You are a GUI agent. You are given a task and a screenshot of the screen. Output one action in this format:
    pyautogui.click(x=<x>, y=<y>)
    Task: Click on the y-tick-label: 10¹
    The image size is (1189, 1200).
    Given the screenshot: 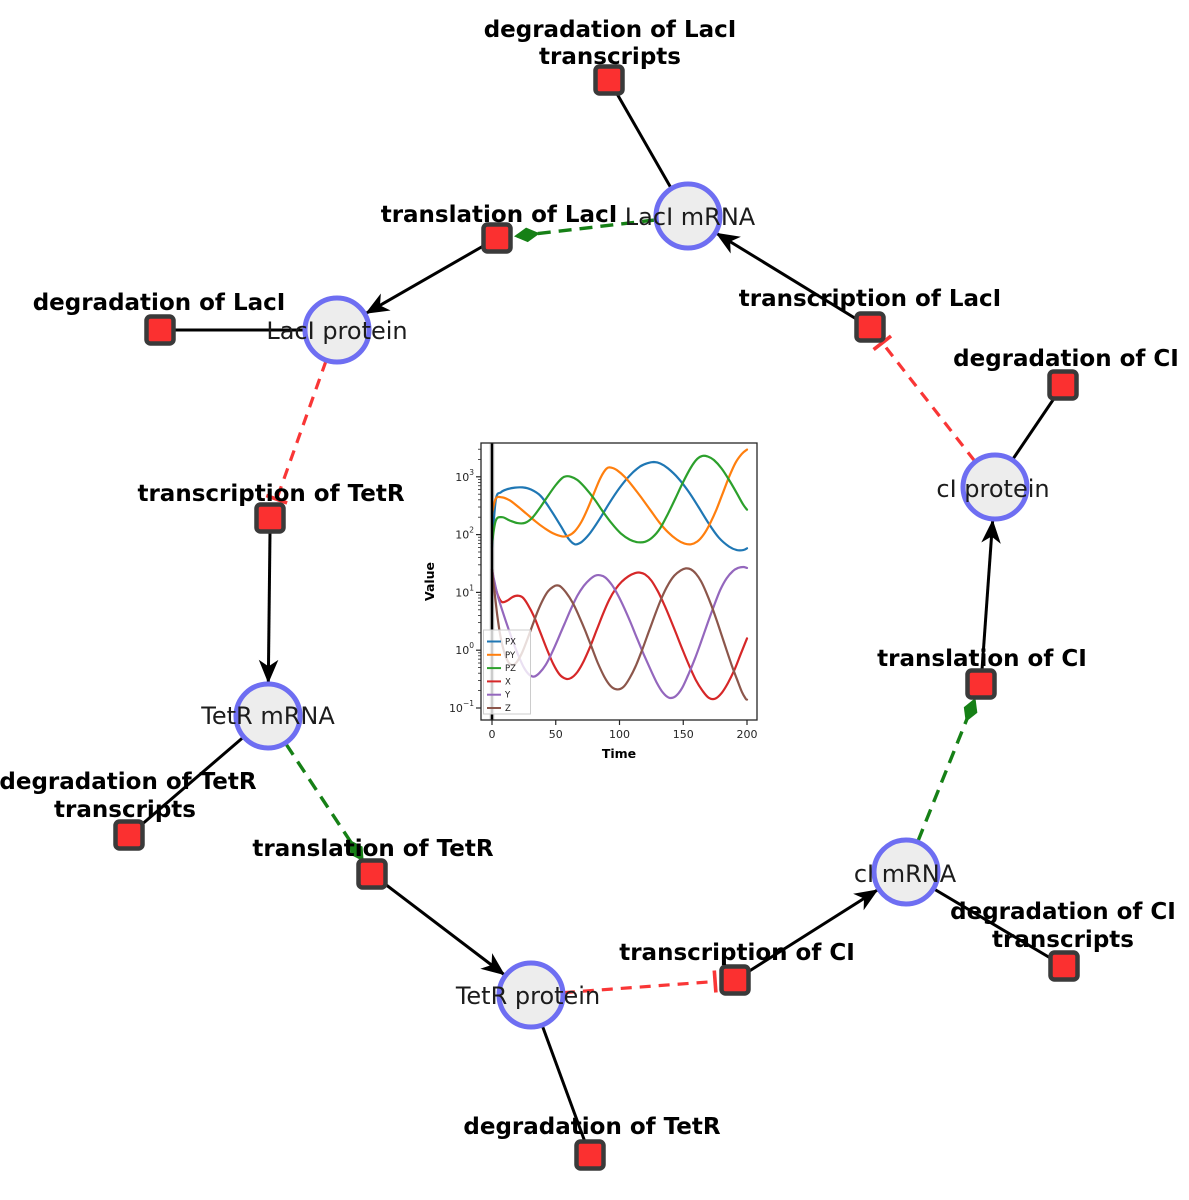 What is the action you would take?
    pyautogui.click(x=464, y=591)
    